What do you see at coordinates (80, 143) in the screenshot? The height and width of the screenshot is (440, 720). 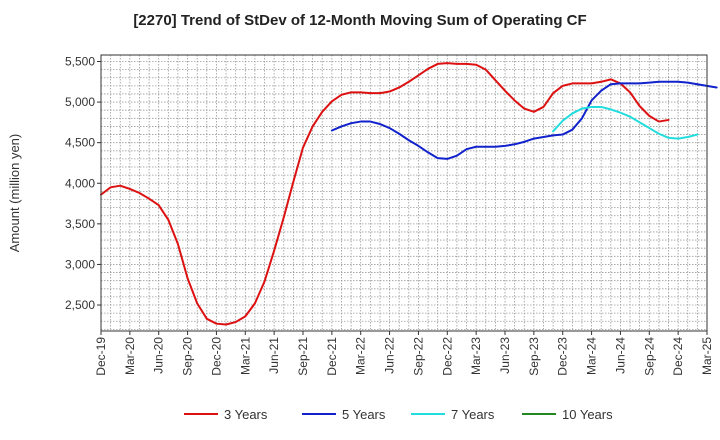 I see `y-tick-label: 4,500` at bounding box center [80, 143].